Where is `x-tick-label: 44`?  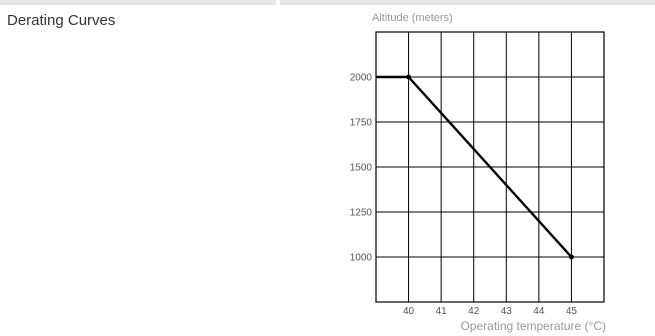
x-tick-label: 44 is located at coordinates (539, 311).